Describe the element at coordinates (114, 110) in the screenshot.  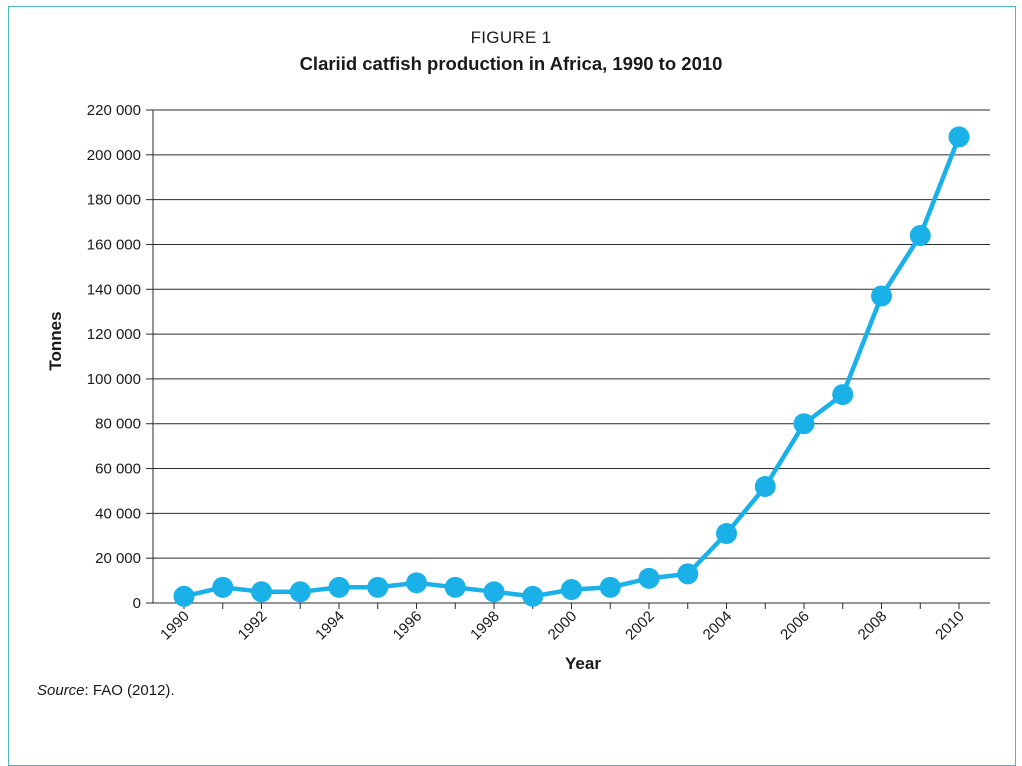
I see `y-tick-label: 220 000` at that location.